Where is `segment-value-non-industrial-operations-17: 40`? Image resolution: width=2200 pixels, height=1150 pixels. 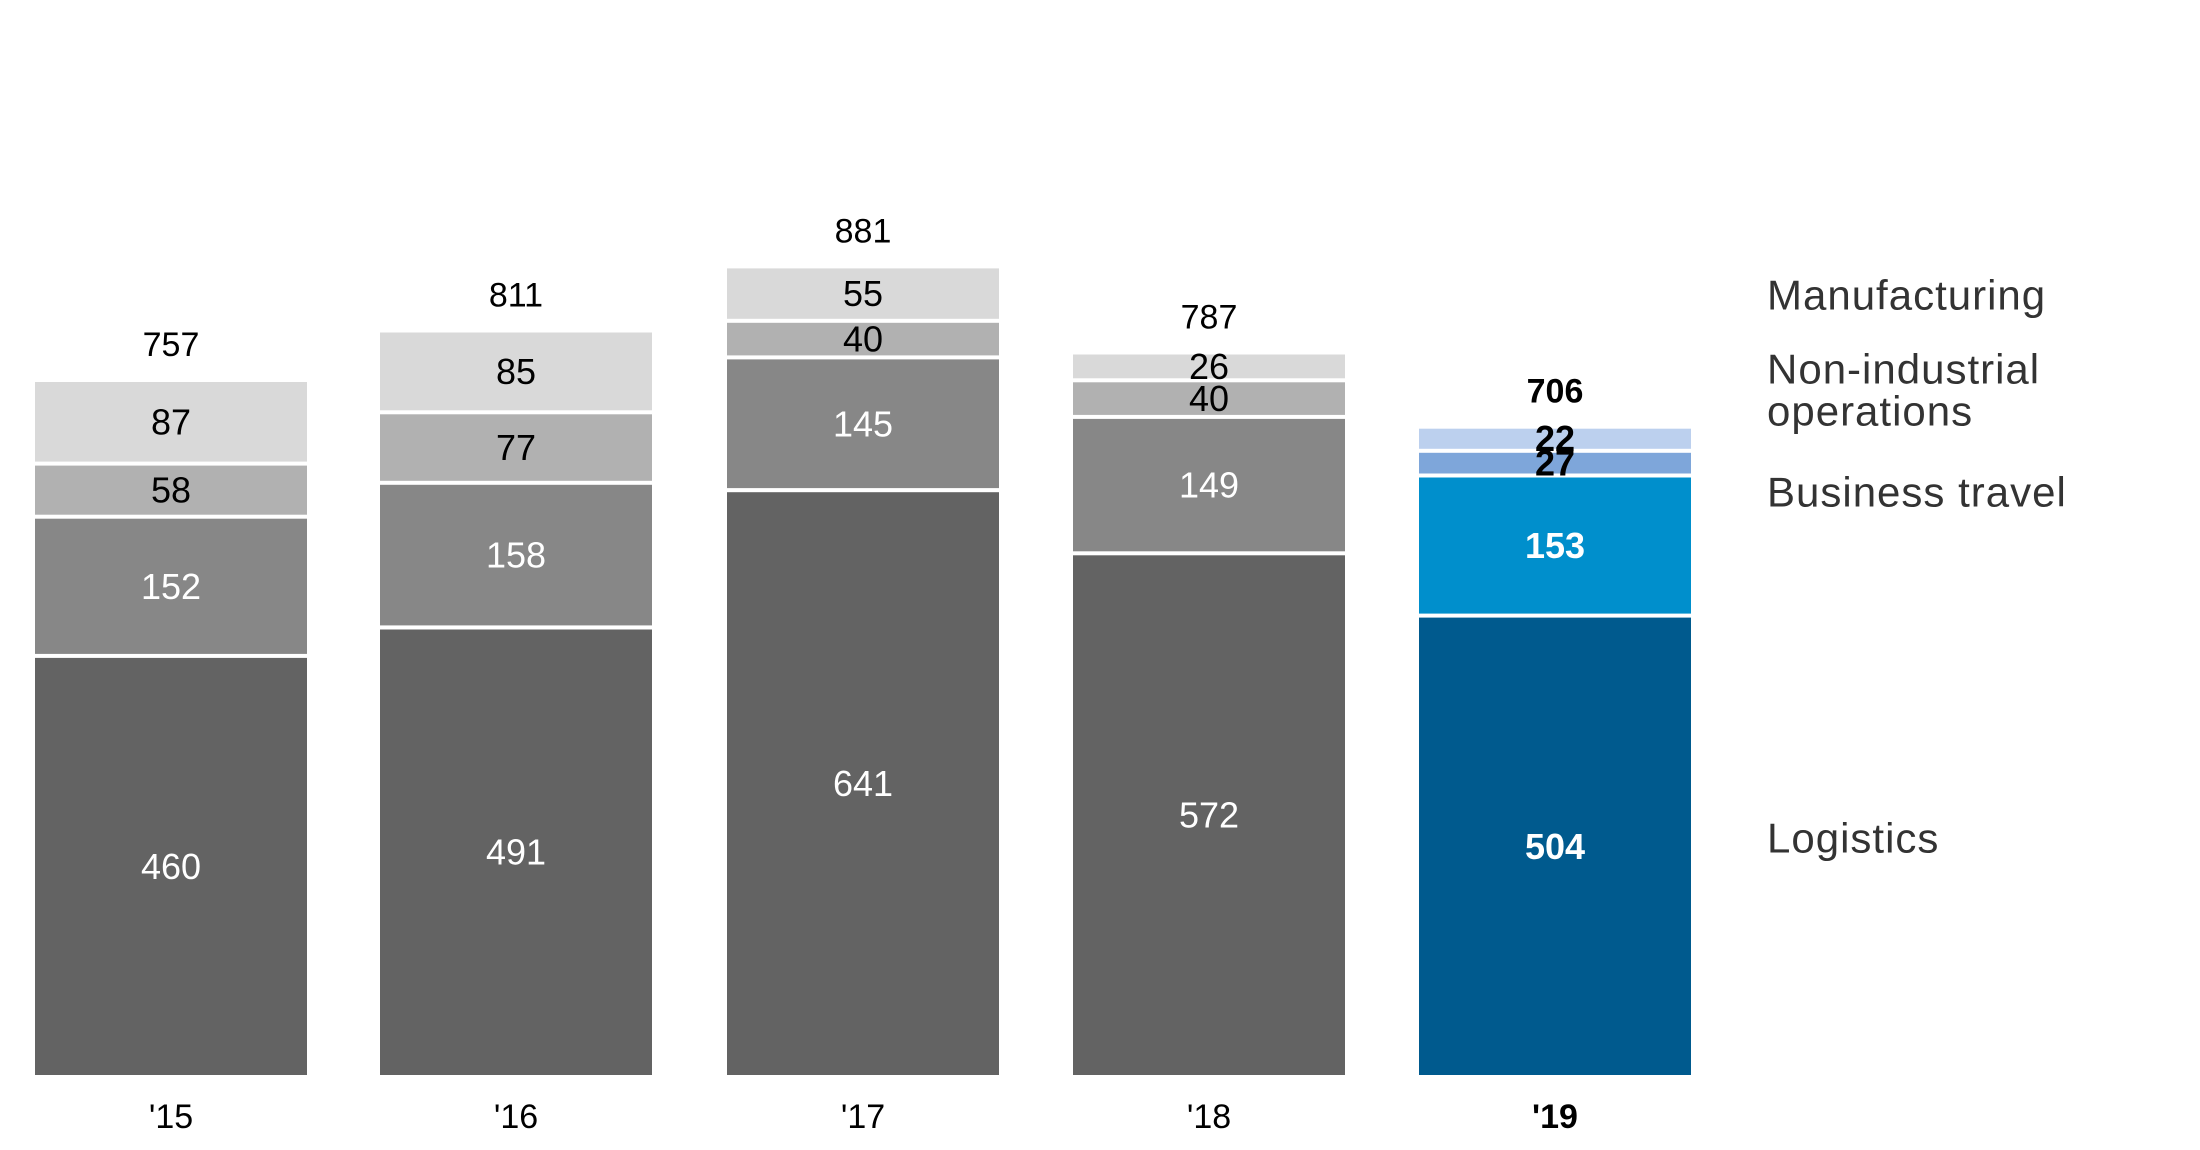 segment-value-non-industrial-operations-17: 40 is located at coordinates (863, 339).